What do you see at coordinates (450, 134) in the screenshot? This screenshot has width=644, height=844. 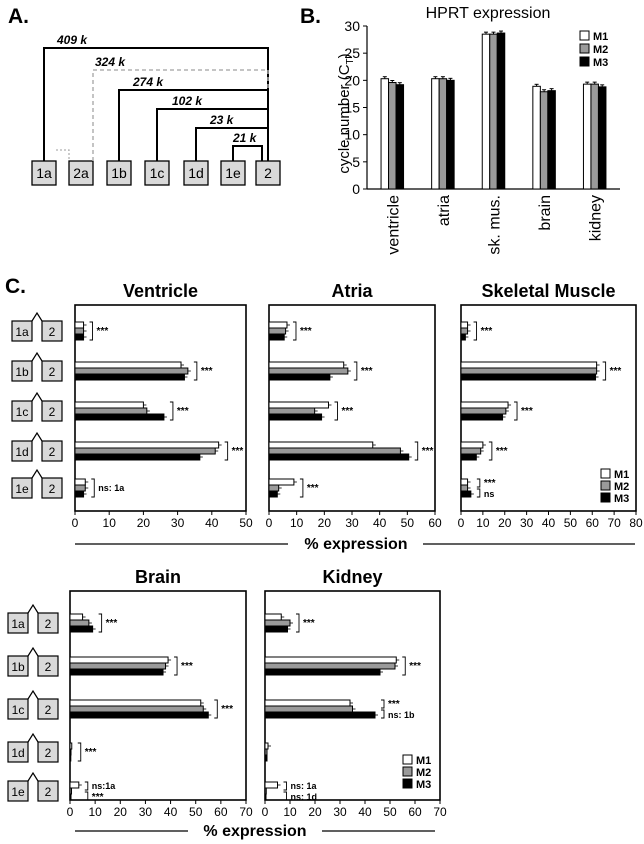 I see `bar-M3-atria` at bounding box center [450, 134].